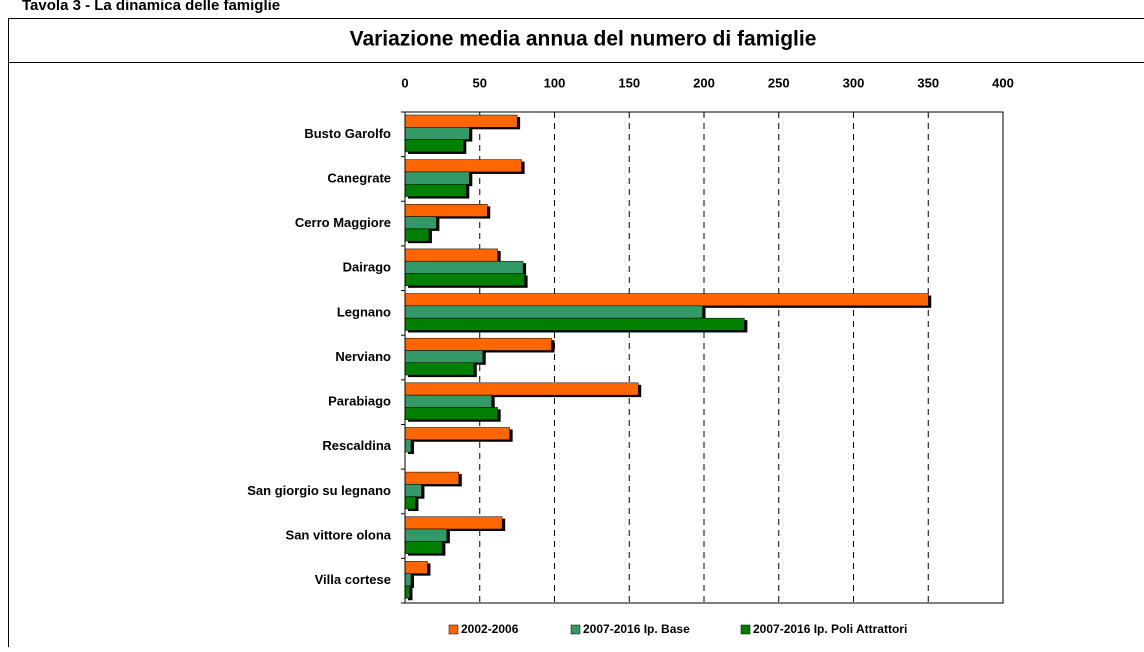  What do you see at coordinates (319, 490) in the screenshot?
I see `y-tick-label: San giorgio su legnano` at bounding box center [319, 490].